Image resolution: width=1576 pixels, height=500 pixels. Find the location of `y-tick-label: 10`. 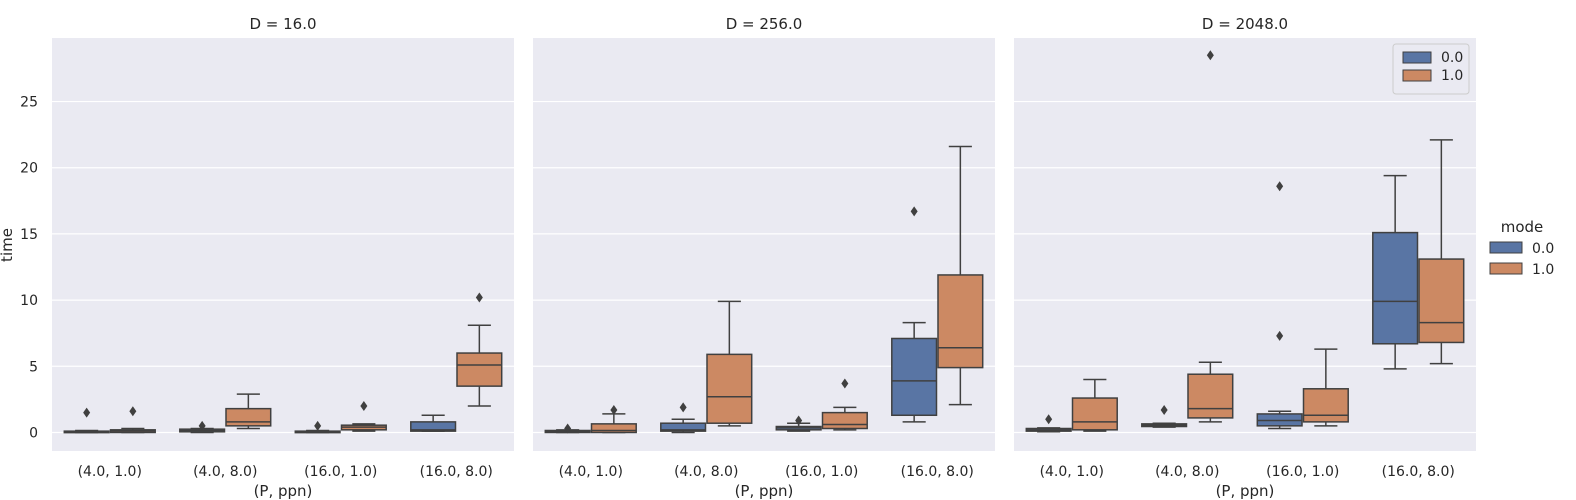

y-tick-label: 10 is located at coordinates (29, 301).